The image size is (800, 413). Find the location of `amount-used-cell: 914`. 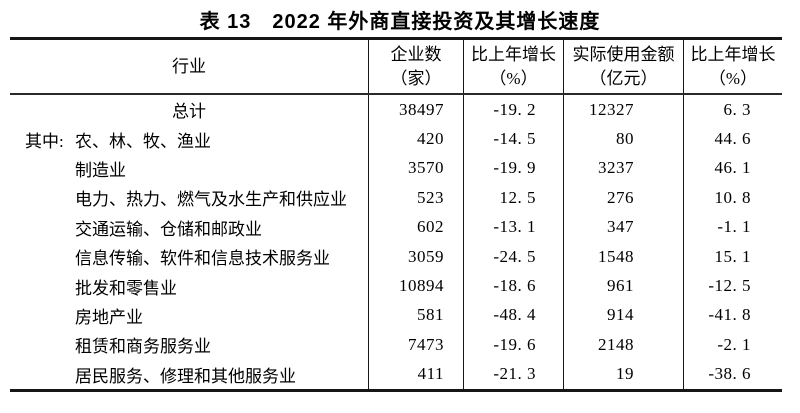

amount-used-cell: 914 is located at coordinates (623, 315).